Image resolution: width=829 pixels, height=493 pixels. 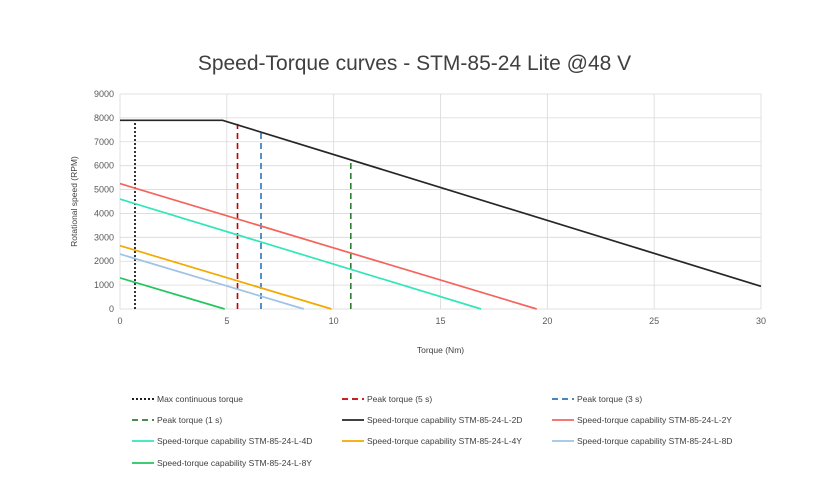 I want to click on legend-label: Peak torque (3 s), so click(x=609, y=399).